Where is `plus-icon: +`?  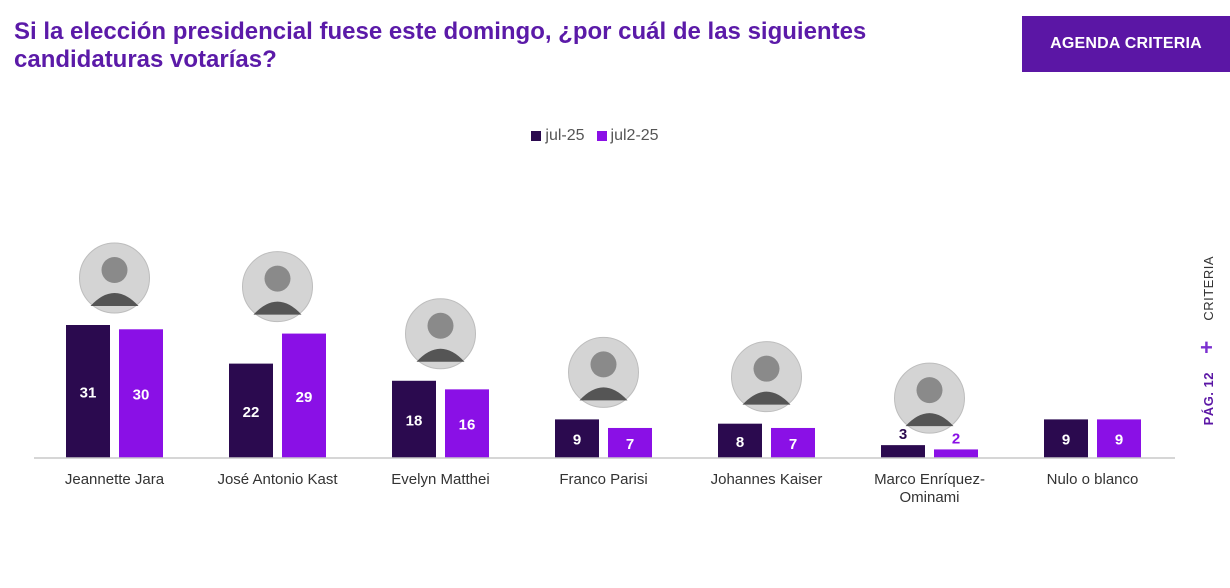
plus-icon: + is located at coordinates (1206, 347).